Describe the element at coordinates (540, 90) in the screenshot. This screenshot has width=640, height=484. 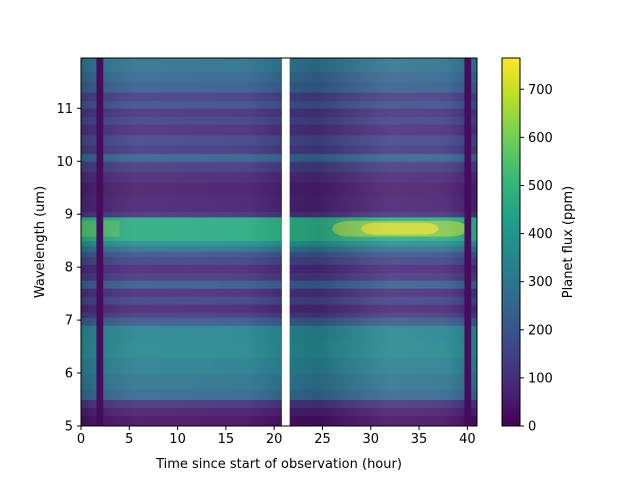
I see `colorbar-tick-label: 700` at that location.